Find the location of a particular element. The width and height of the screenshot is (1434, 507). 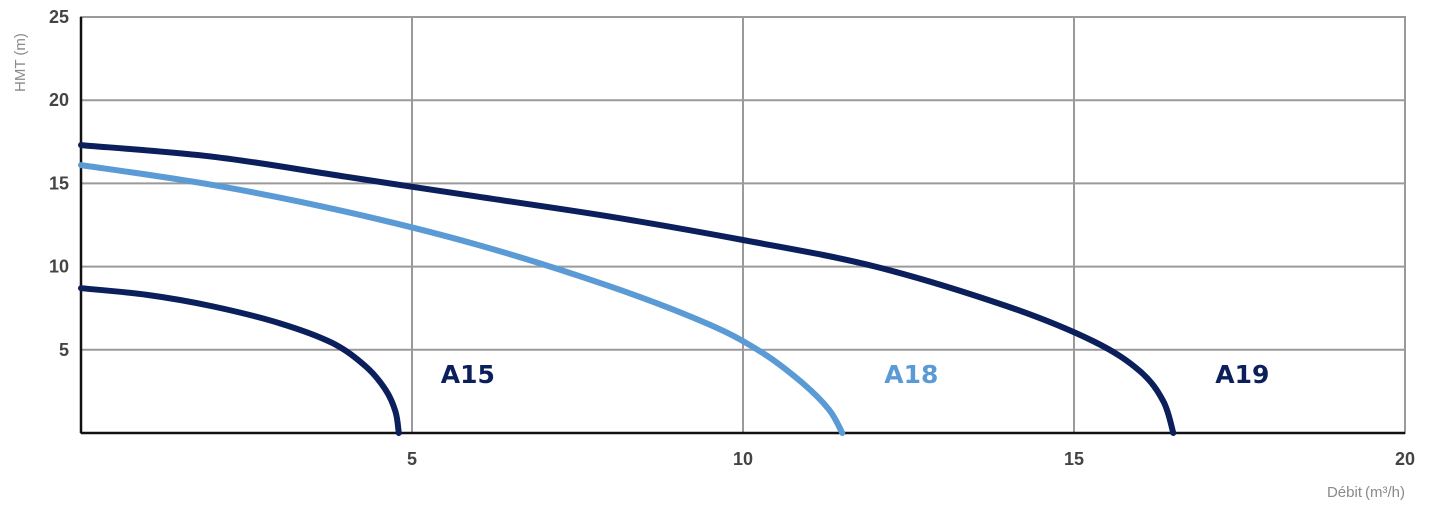

x-axis-title-unit: (m³/h) is located at coordinates (1385, 492).